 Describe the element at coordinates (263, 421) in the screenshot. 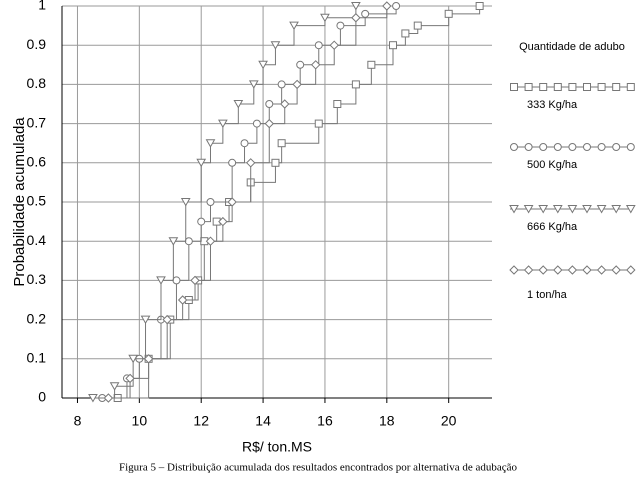

I see `x-tick-label: 14` at that location.